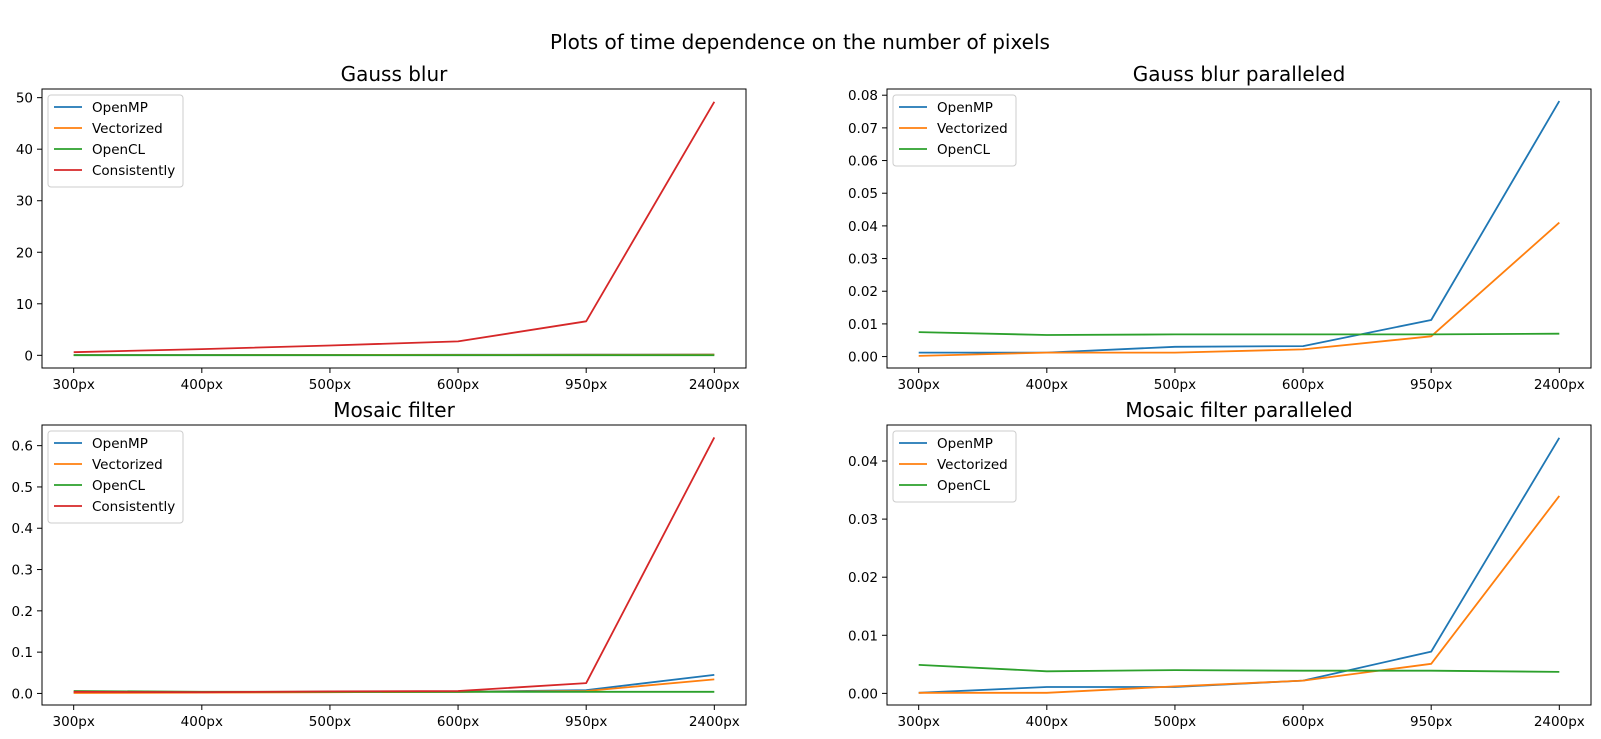 The height and width of the screenshot is (739, 1601). What do you see at coordinates (24, 99) in the screenshot?
I see `y-tick-label: 50` at bounding box center [24, 99].